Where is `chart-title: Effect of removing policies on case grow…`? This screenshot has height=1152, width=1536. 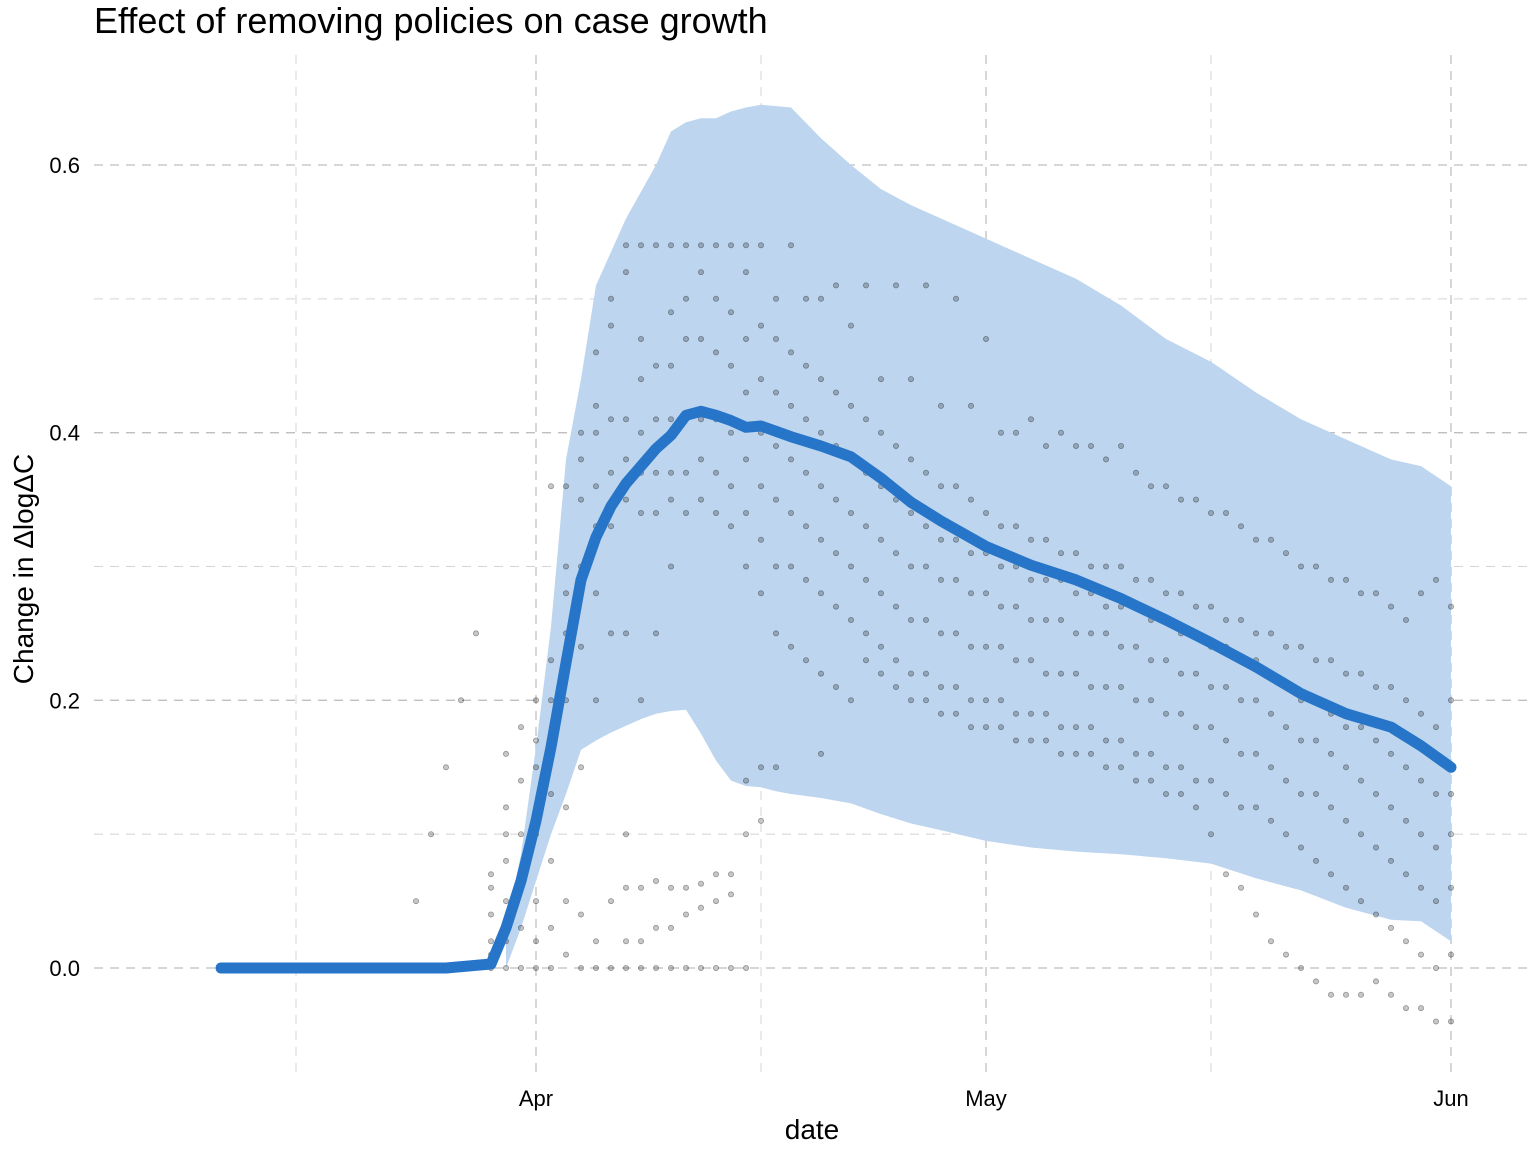 chart-title: Effect of removing policies on case grow… is located at coordinates (431, 20).